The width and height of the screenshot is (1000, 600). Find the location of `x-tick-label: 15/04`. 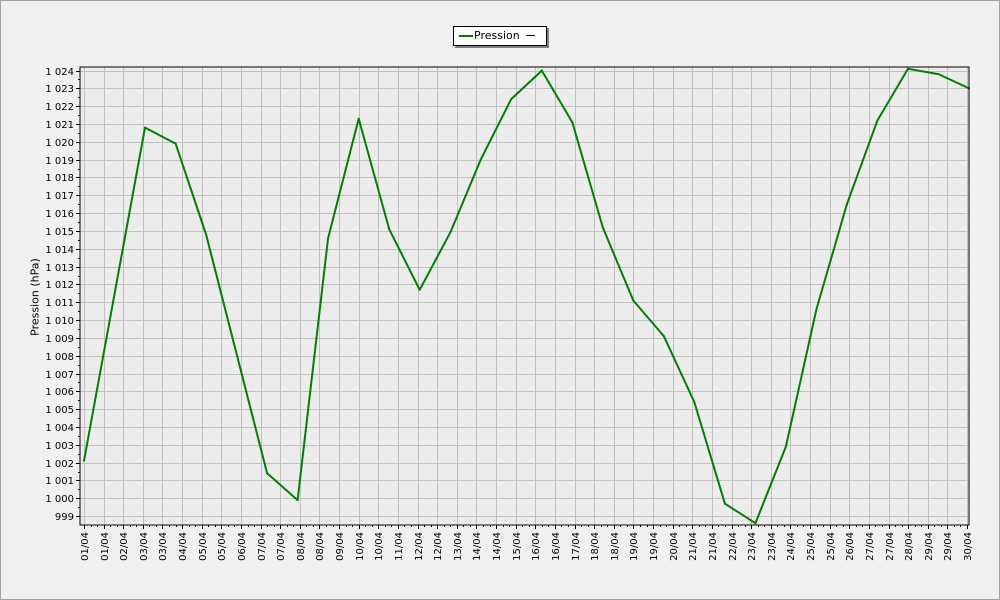

x-tick-label: 15/04 is located at coordinates (517, 546).